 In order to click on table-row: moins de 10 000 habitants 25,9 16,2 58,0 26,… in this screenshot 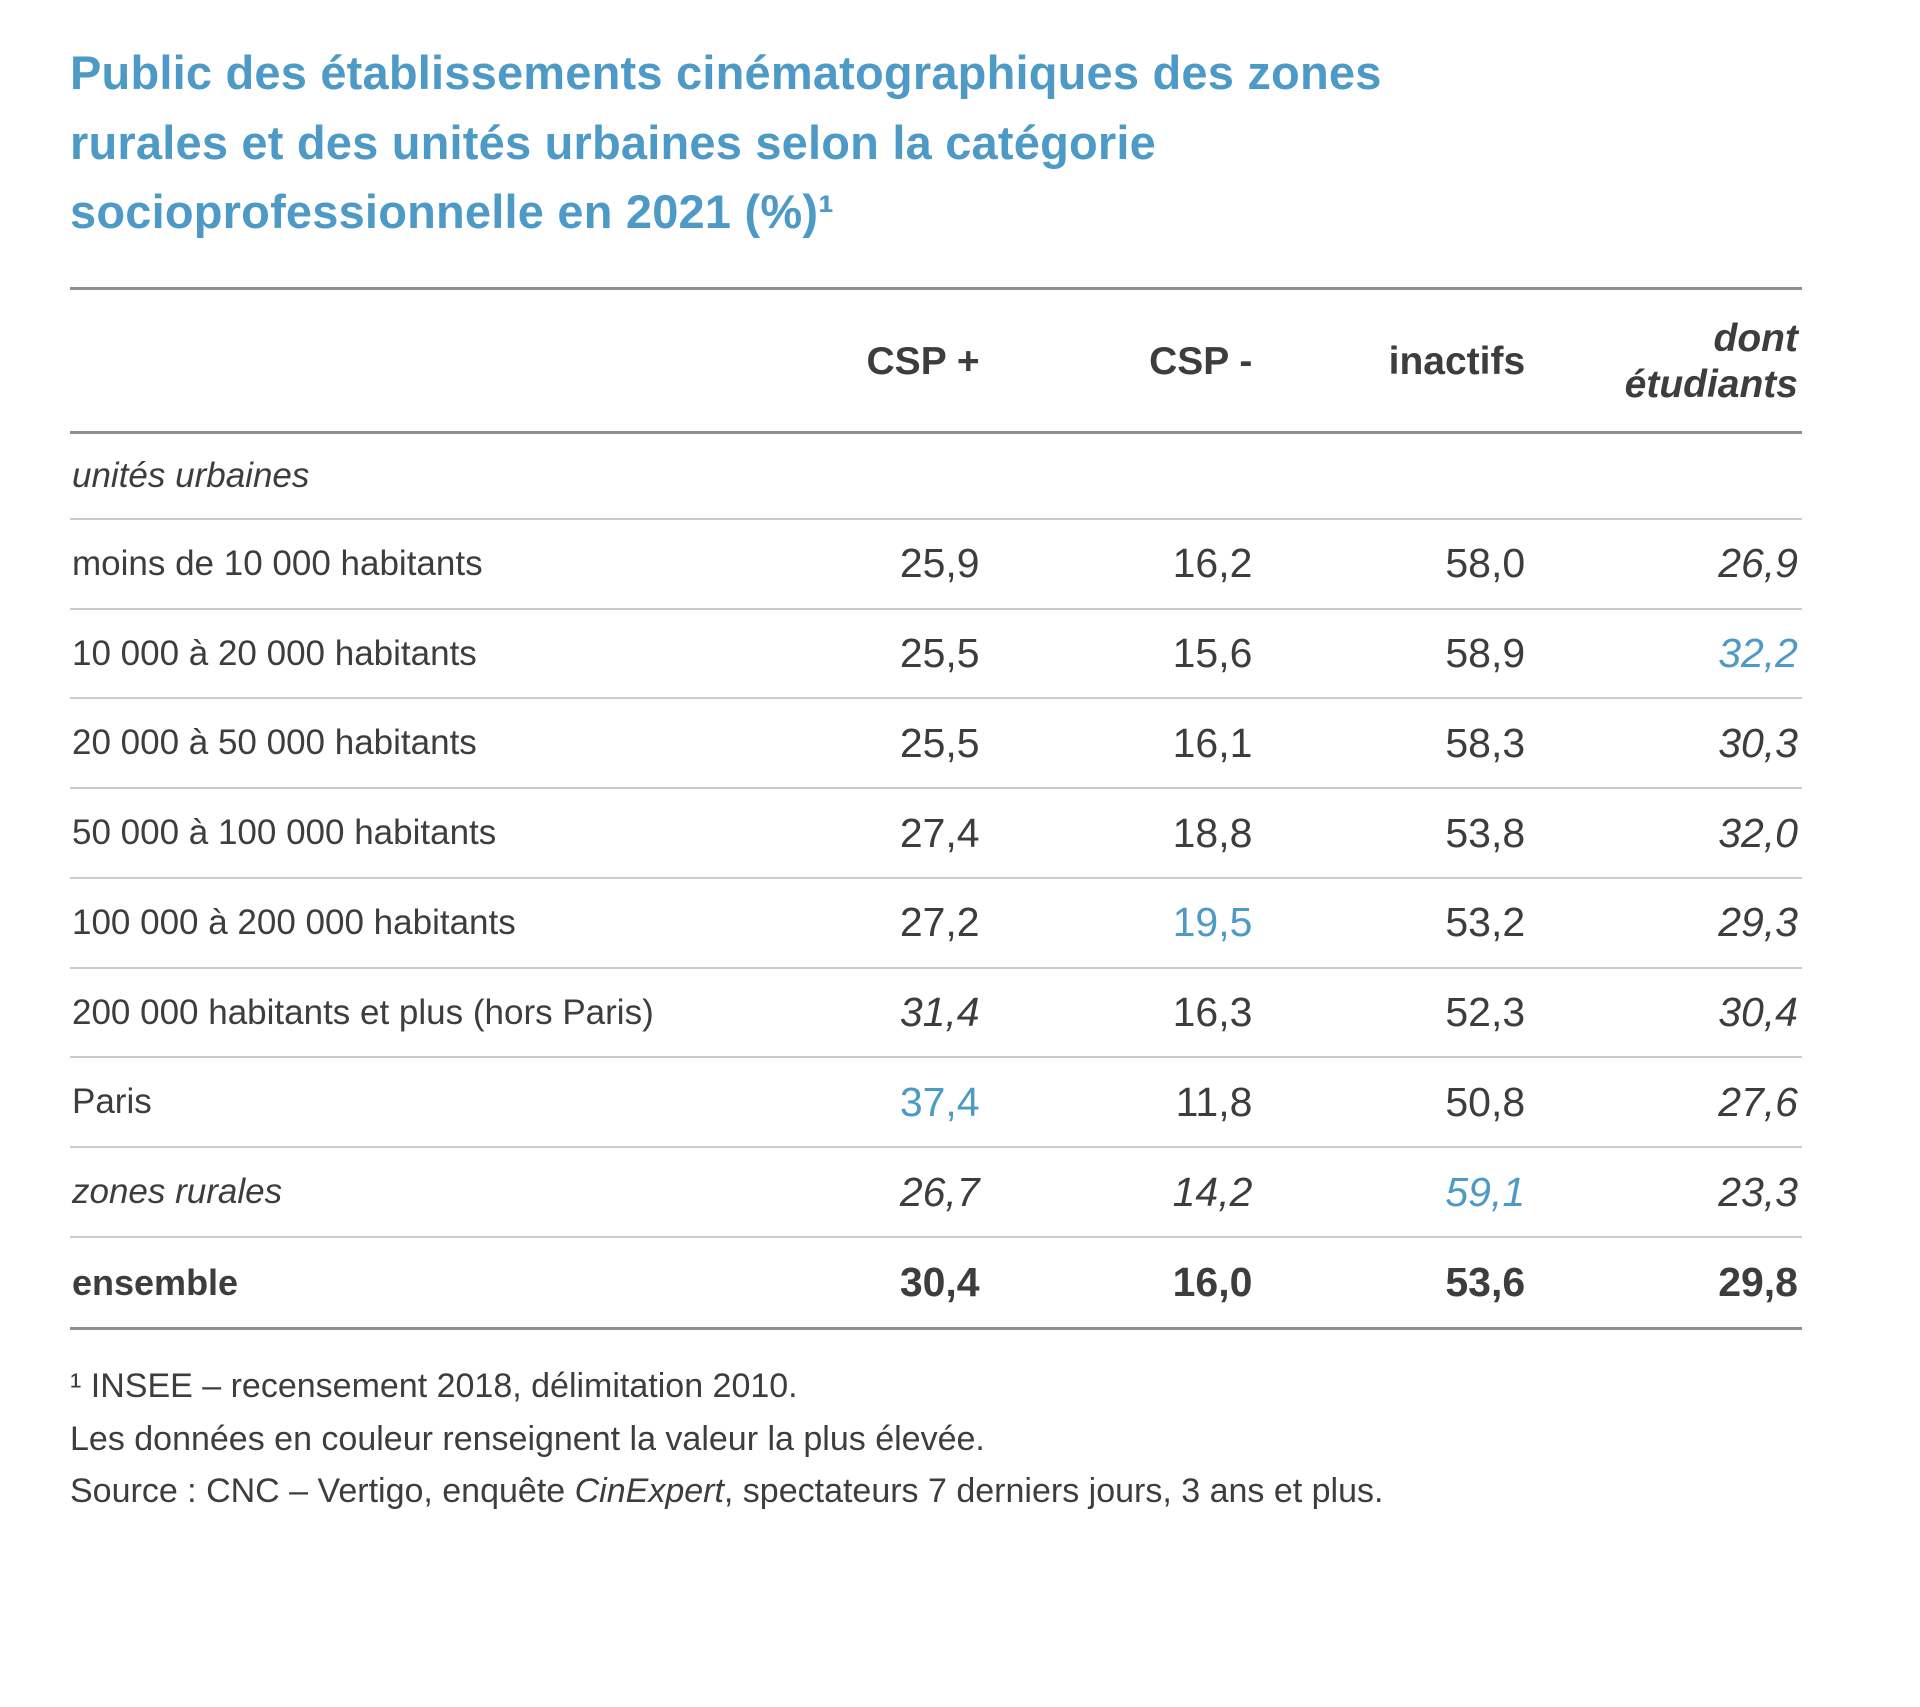, I will do `click(936, 563)`.